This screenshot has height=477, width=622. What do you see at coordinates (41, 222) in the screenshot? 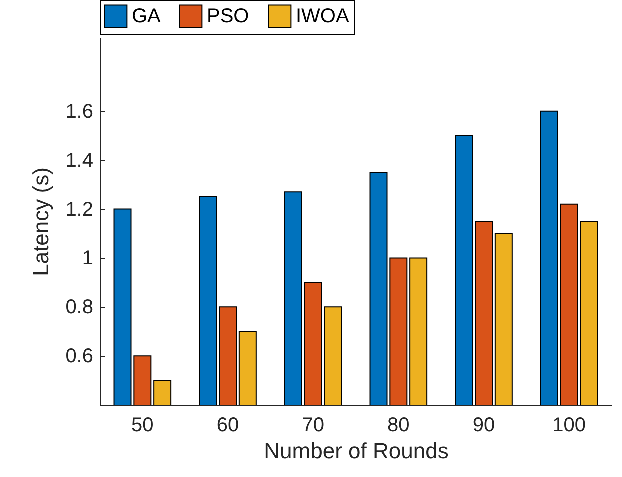
I see `y-axis-title: Latency (s)` at bounding box center [41, 222].